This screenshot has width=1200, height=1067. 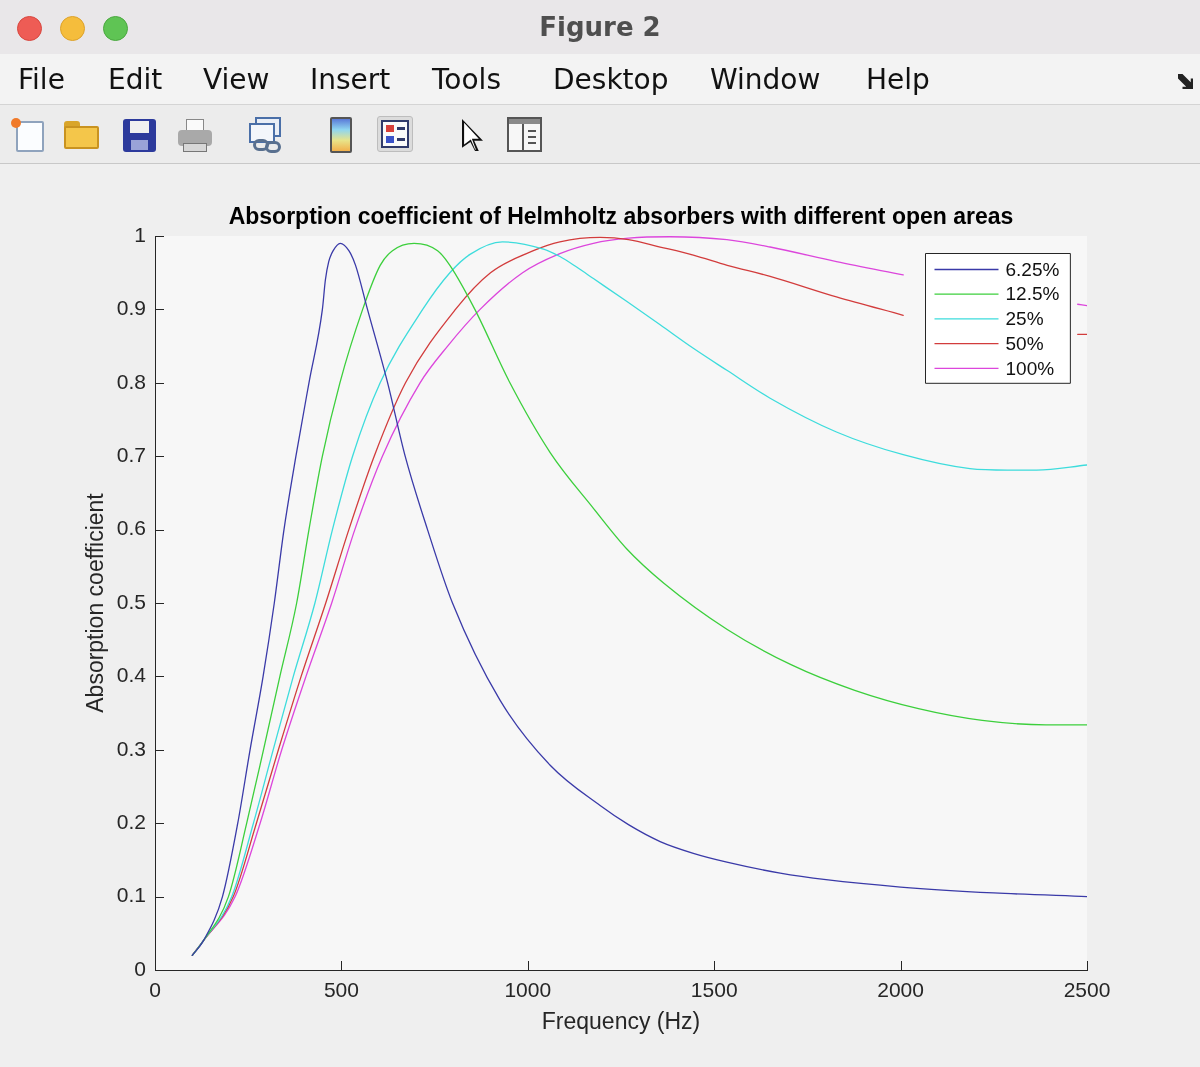 I want to click on text: Help, so click(x=898, y=79).